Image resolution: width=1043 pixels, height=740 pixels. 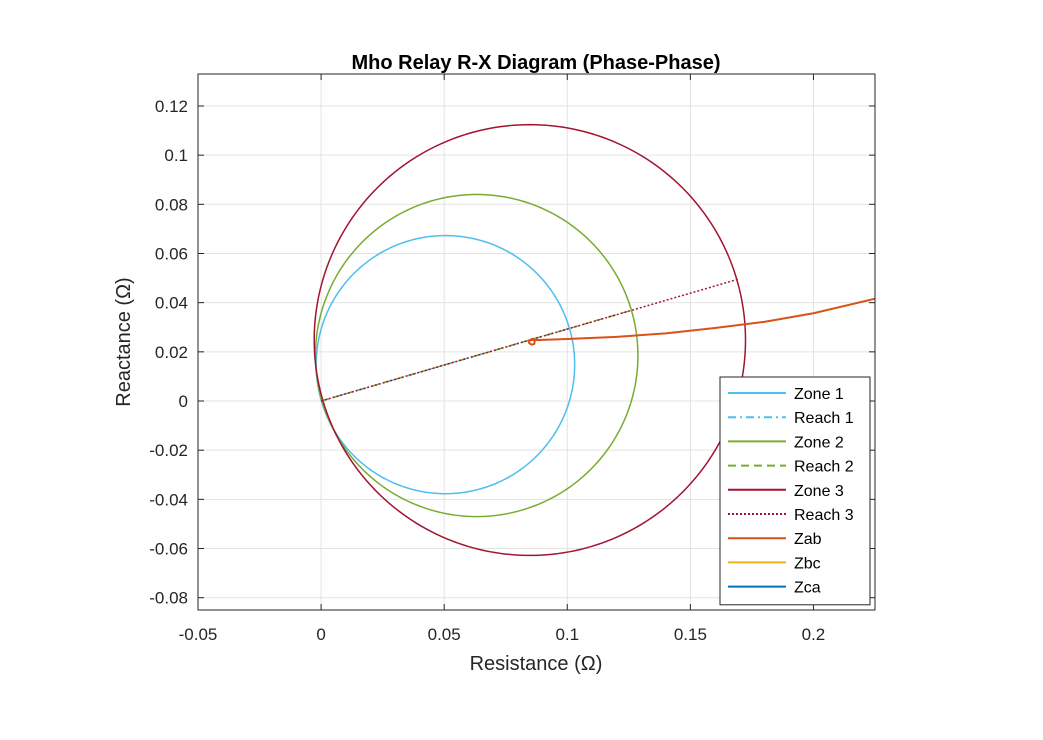 I want to click on x-tick-label: 0.2, so click(x=814, y=634).